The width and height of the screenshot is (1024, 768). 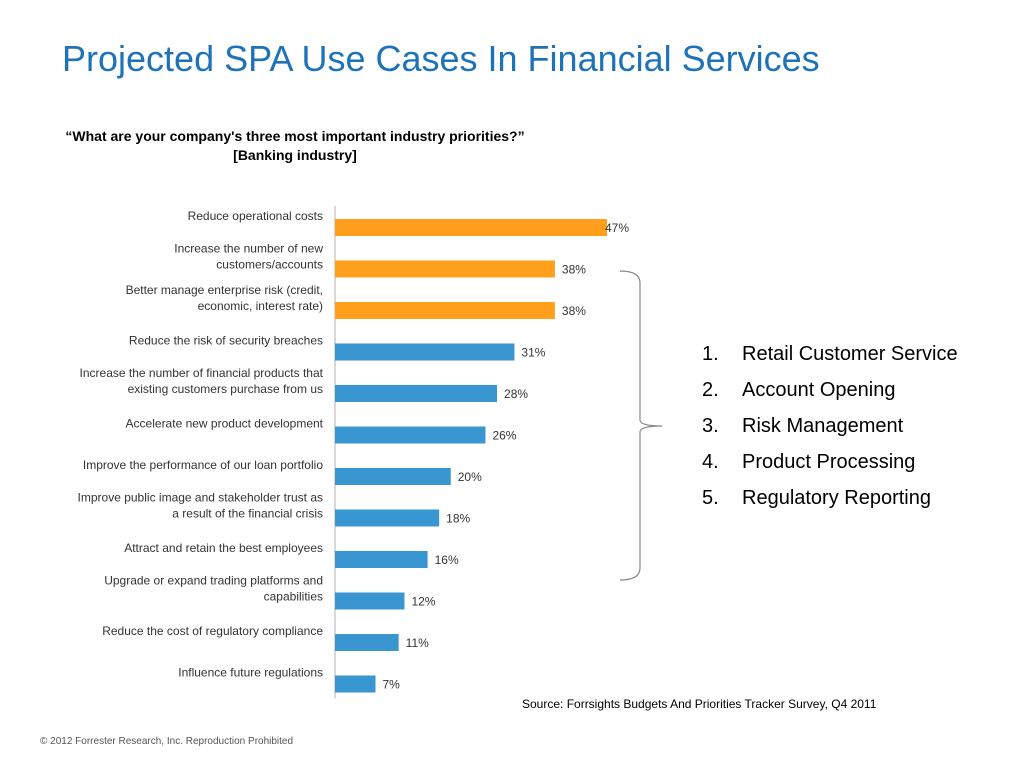 I want to click on use-case-item: 4. Product Processing, so click(x=830, y=462).